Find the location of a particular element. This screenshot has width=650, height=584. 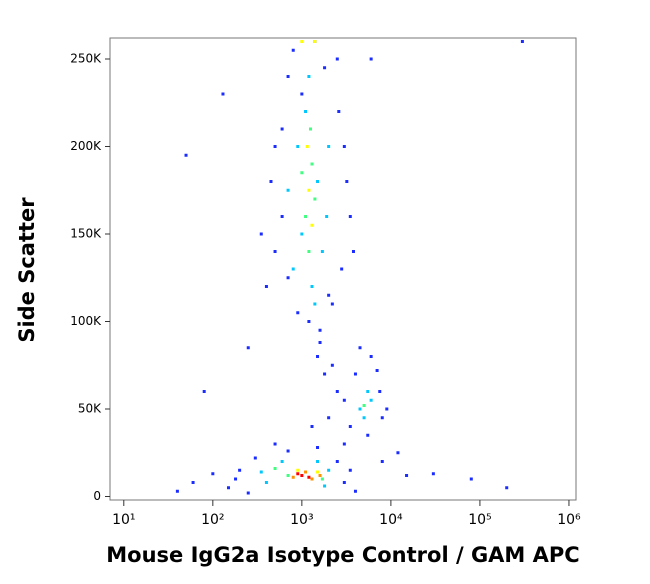

y-tick-label: 250K is located at coordinates (86, 59).